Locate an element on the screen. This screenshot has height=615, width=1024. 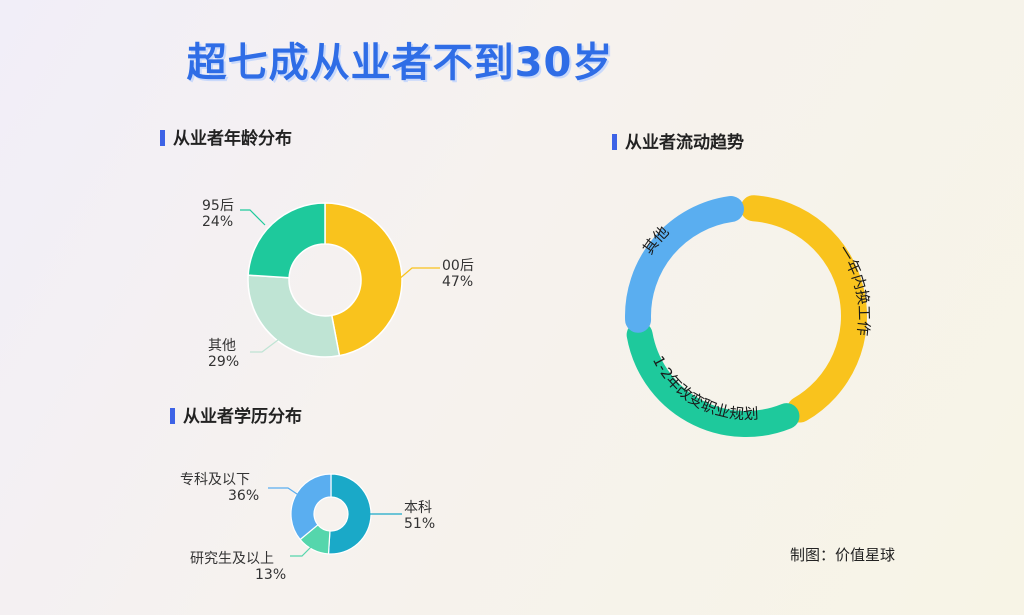
education-slice-label-2: 专科及以下 is located at coordinates (215, 480).